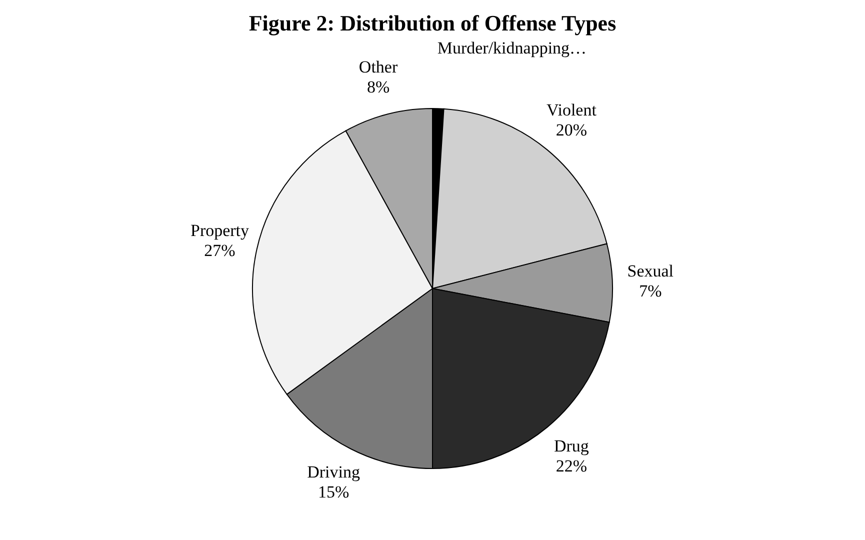 This screenshot has width=865, height=540. Describe the element at coordinates (220, 230) in the screenshot. I see `slice-label: Property` at that location.